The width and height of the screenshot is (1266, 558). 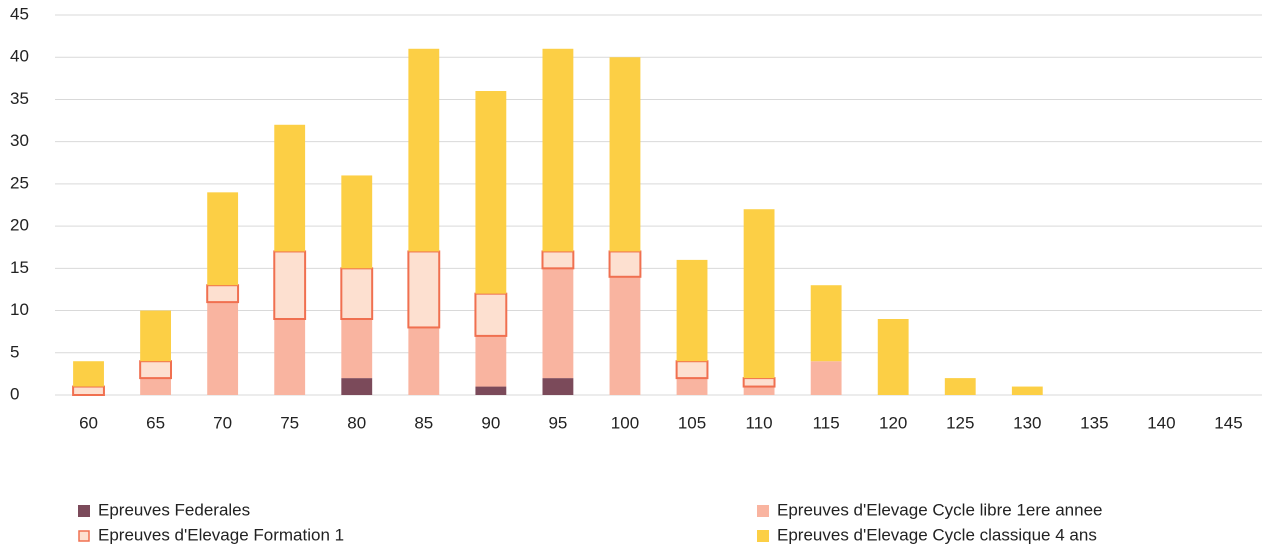 What do you see at coordinates (423, 422) in the screenshot?
I see `x-tick-label: 85` at bounding box center [423, 422].